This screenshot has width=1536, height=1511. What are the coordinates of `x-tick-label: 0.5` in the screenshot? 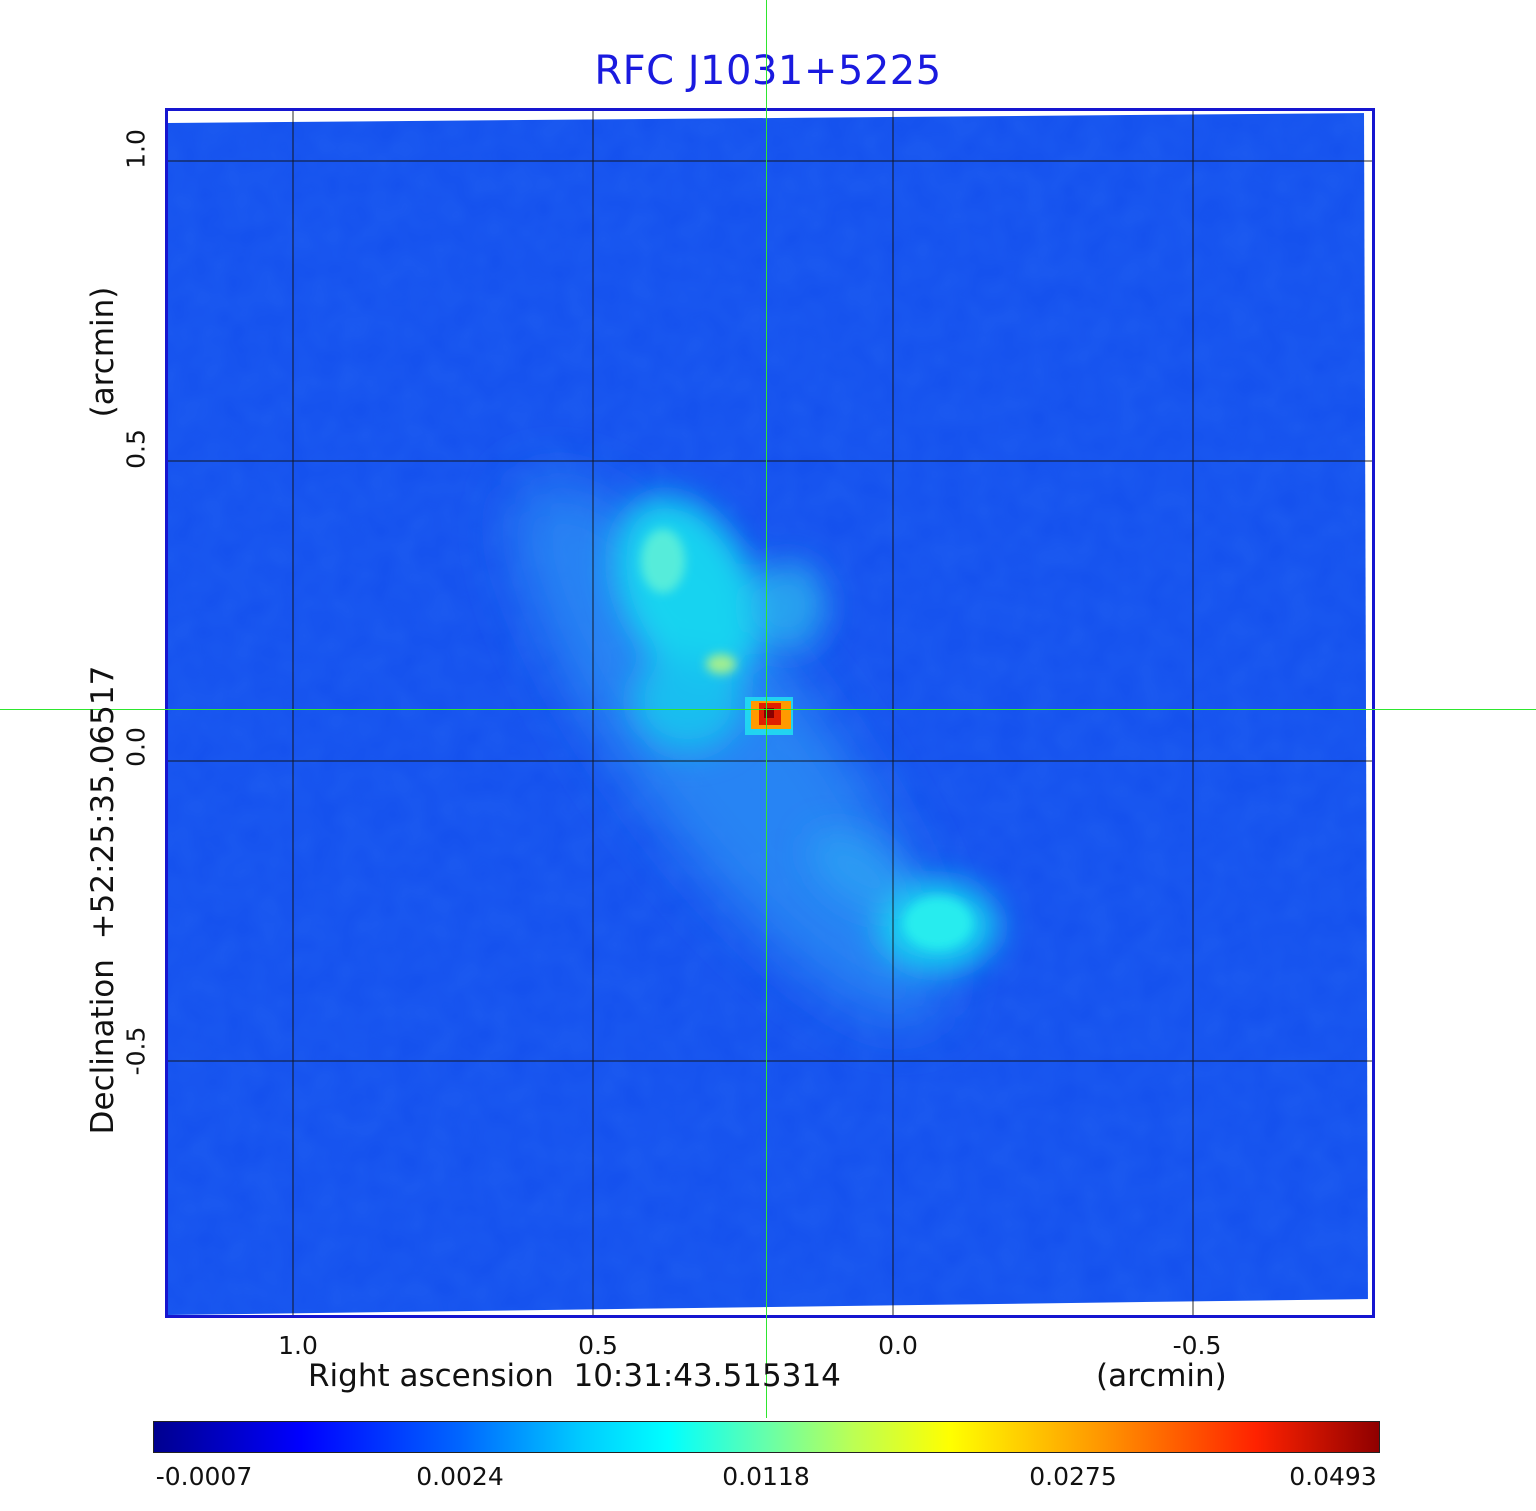 It's located at (598, 1345).